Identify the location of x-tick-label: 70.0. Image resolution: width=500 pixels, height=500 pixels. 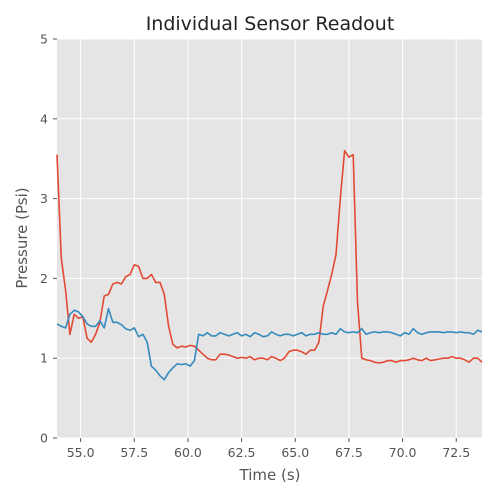
(403, 452).